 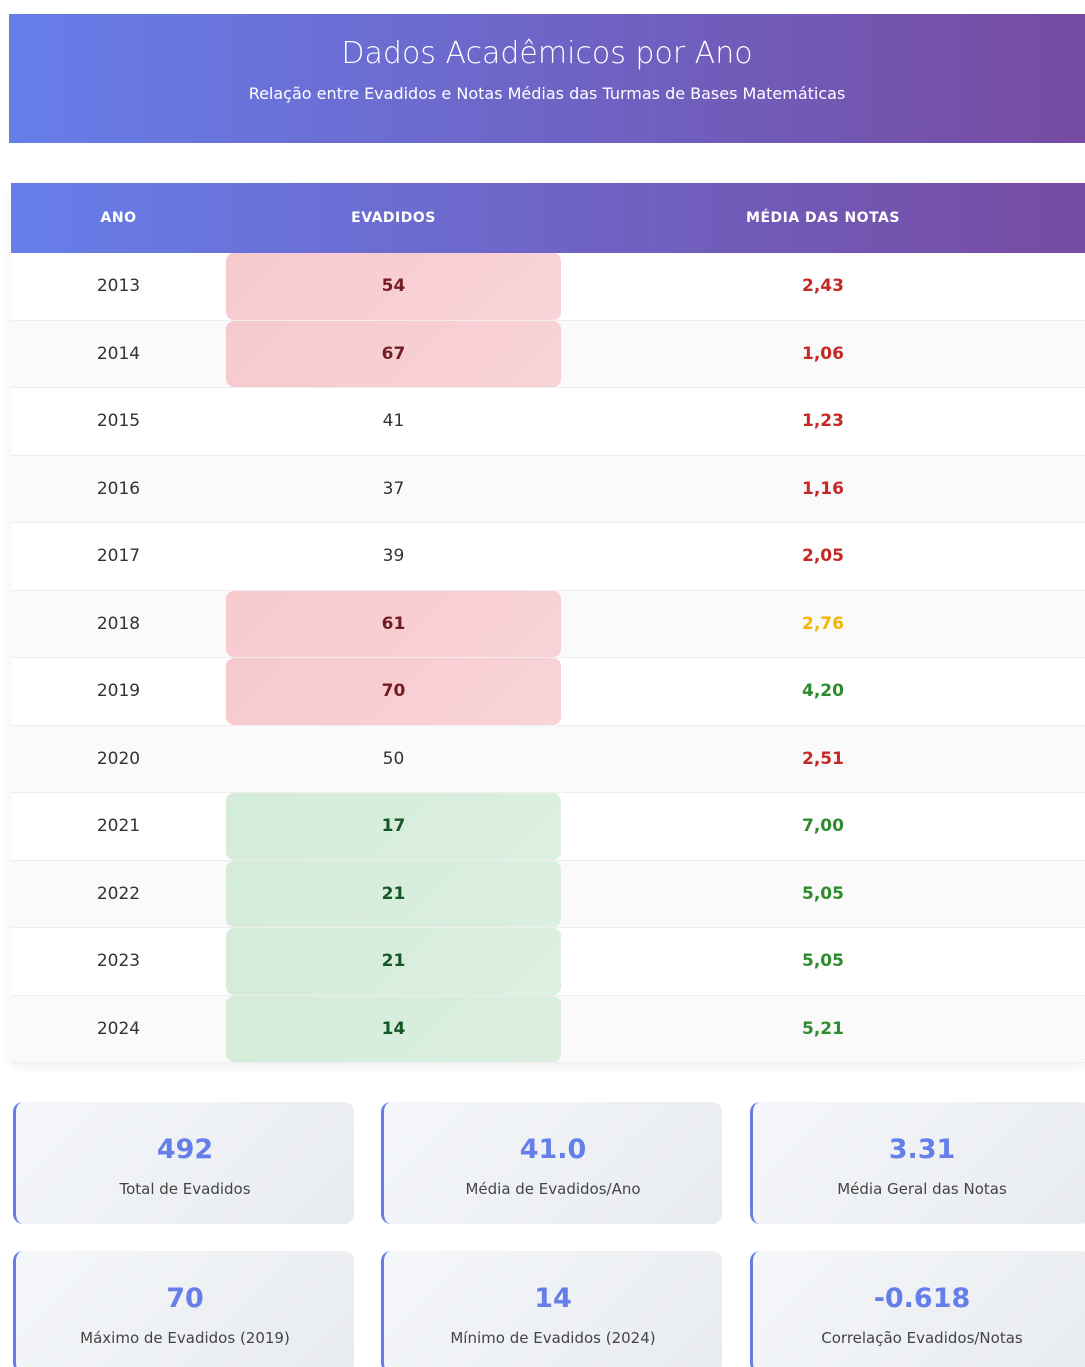 I want to click on year-cell: 2020, so click(x=118, y=758).